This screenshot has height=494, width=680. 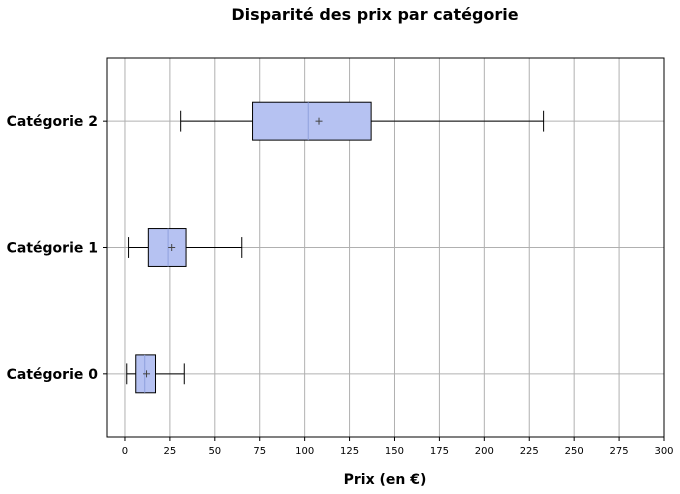 I want to click on x-tick-label: 0, so click(x=125, y=451).